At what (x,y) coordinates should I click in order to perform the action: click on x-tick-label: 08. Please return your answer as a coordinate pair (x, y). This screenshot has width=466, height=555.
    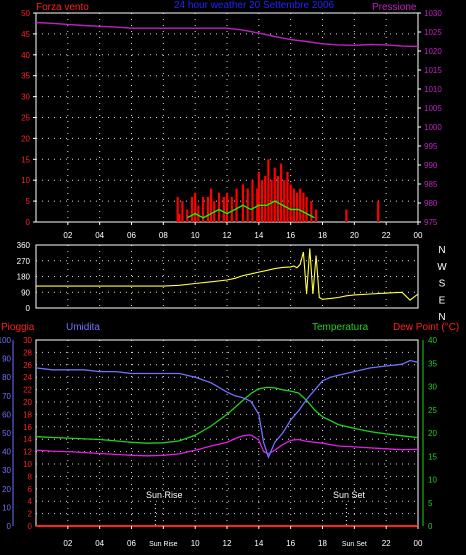
    Looking at the image, I should click on (163, 235).